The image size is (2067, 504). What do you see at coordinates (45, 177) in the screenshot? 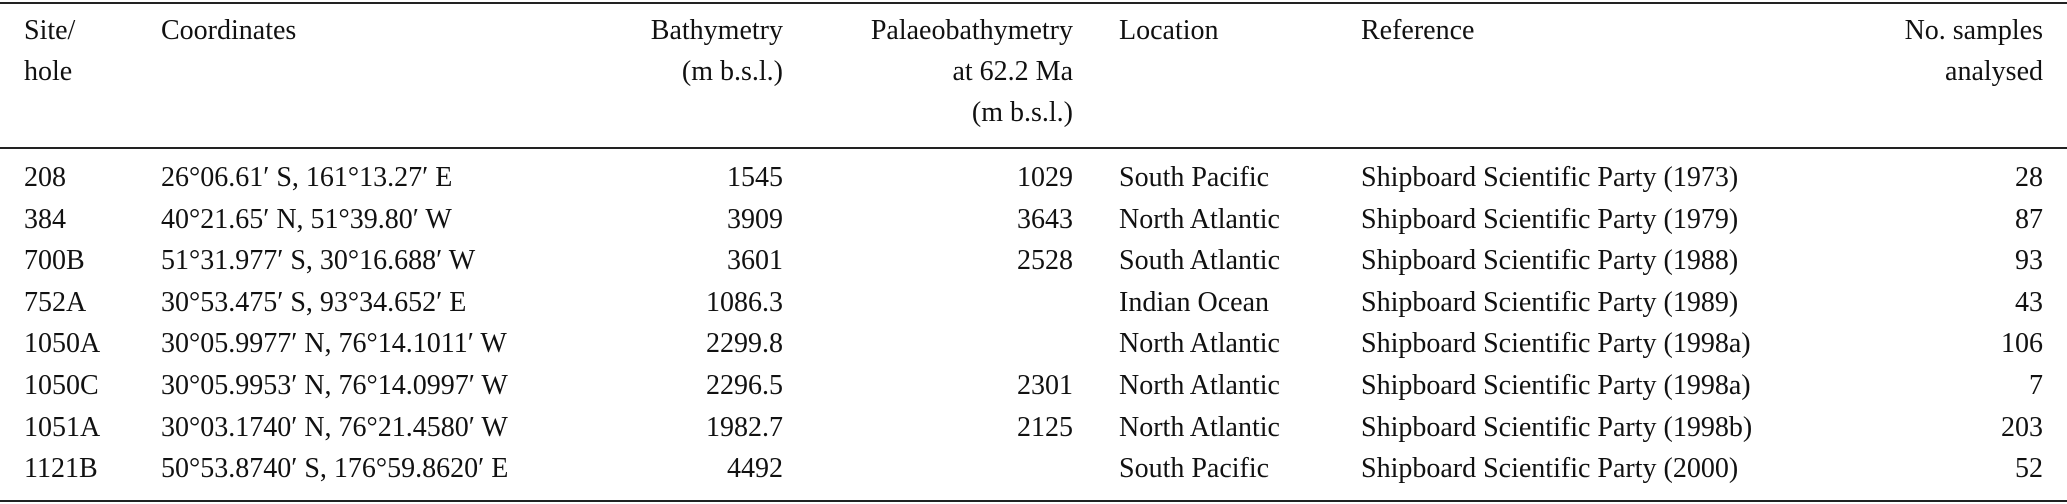
I see `table-cell: 208` at bounding box center [45, 177].